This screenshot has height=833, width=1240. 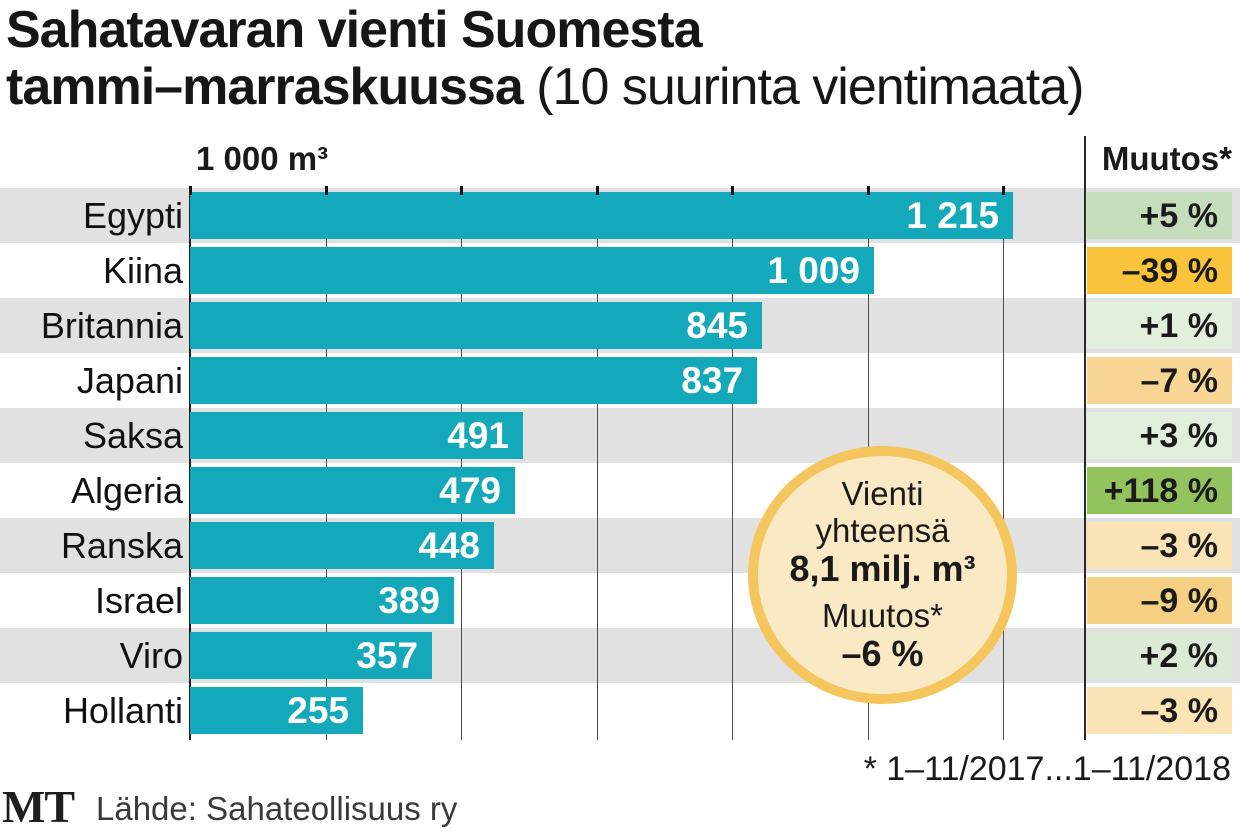 What do you see at coordinates (478, 435) in the screenshot?
I see `bar-value-label: 491` at bounding box center [478, 435].